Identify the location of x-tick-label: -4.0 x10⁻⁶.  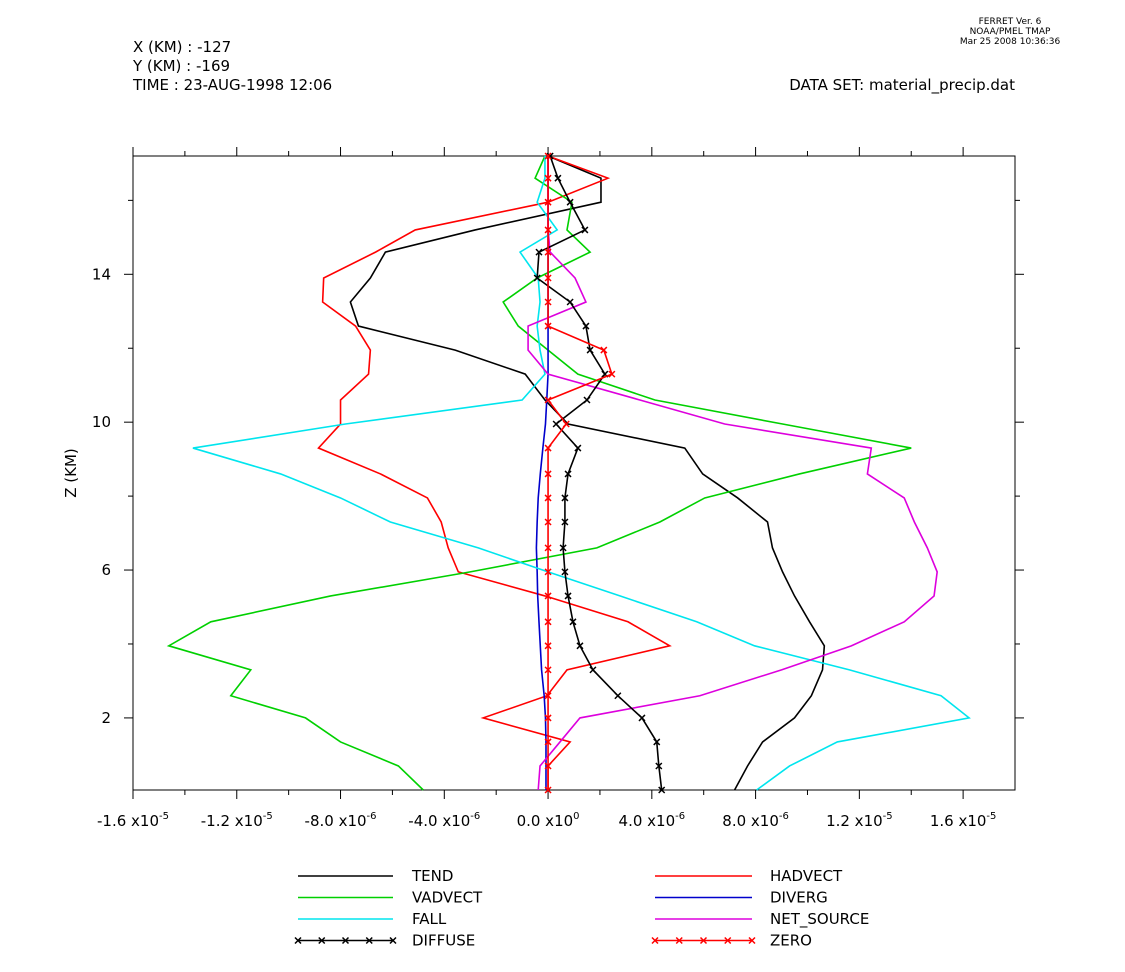
(444, 820).